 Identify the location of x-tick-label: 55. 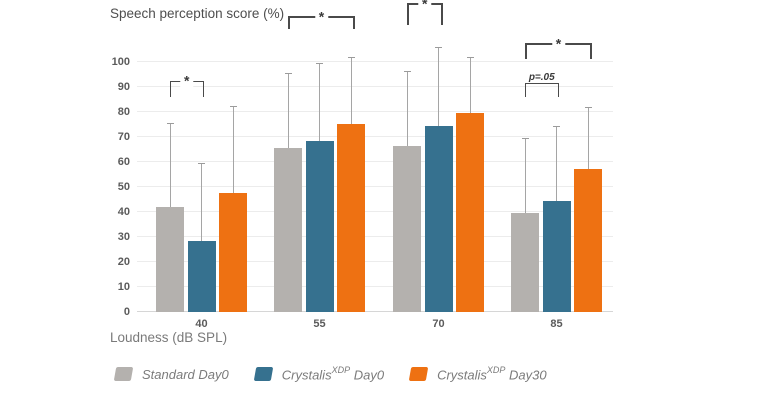
(319, 324).